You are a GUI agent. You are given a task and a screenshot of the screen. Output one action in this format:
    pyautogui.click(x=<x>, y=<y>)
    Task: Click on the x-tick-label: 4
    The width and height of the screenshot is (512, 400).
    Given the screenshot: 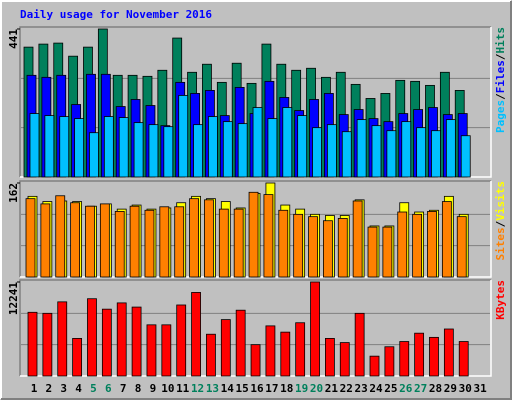 What is the action you would take?
    pyautogui.click(x=78, y=388)
    